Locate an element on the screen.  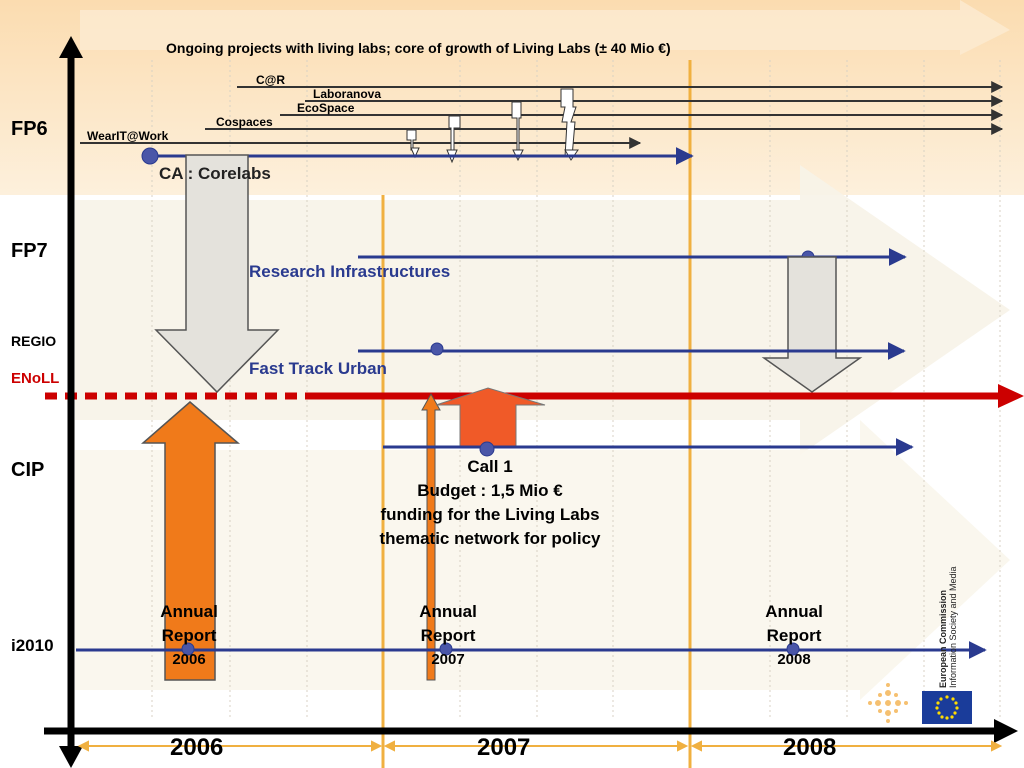
orange-up-arrow-2006 is located at coordinates (190, 541).